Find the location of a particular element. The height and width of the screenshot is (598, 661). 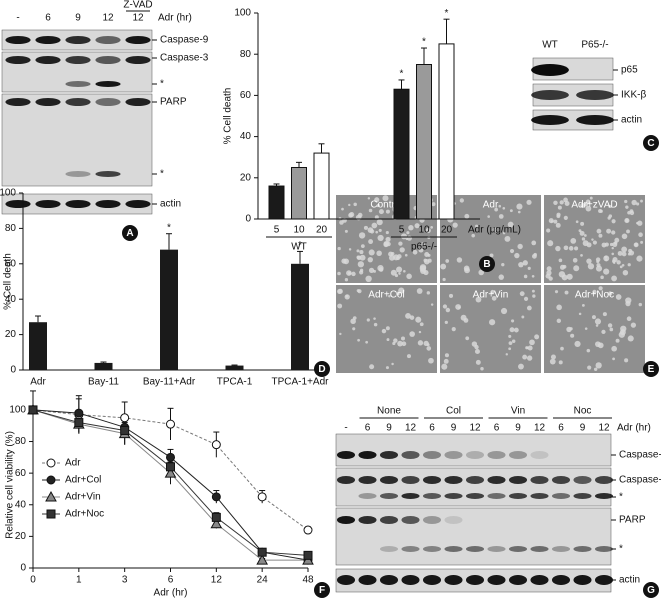

micrograph-label: Adr+zVAD is located at coordinates (594, 205).